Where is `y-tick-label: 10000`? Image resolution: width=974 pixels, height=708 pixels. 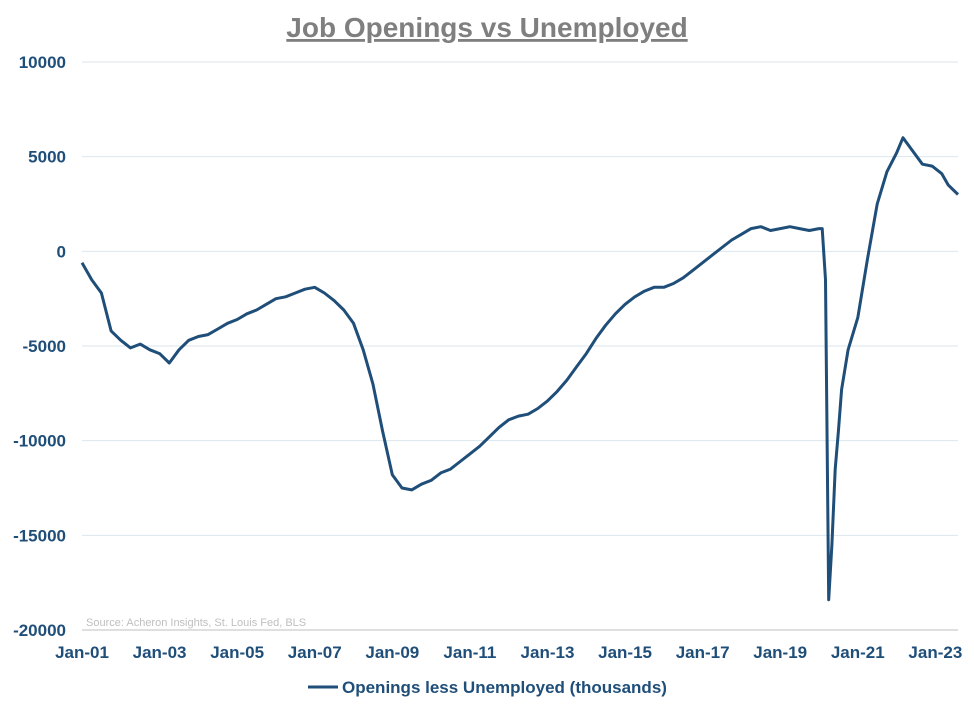
y-tick-label: 10000 is located at coordinates (42, 62).